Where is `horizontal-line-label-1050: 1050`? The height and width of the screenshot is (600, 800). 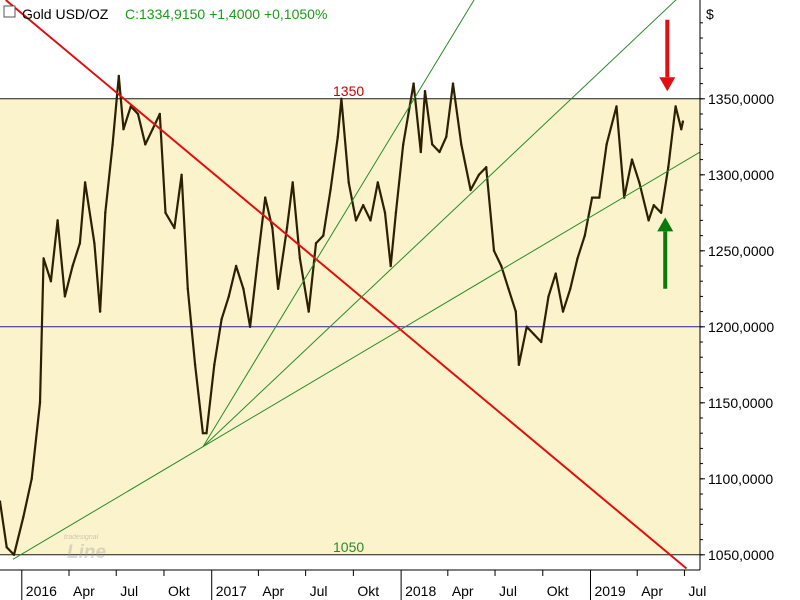
horizontal-line-label-1050: 1050 is located at coordinates (348, 547).